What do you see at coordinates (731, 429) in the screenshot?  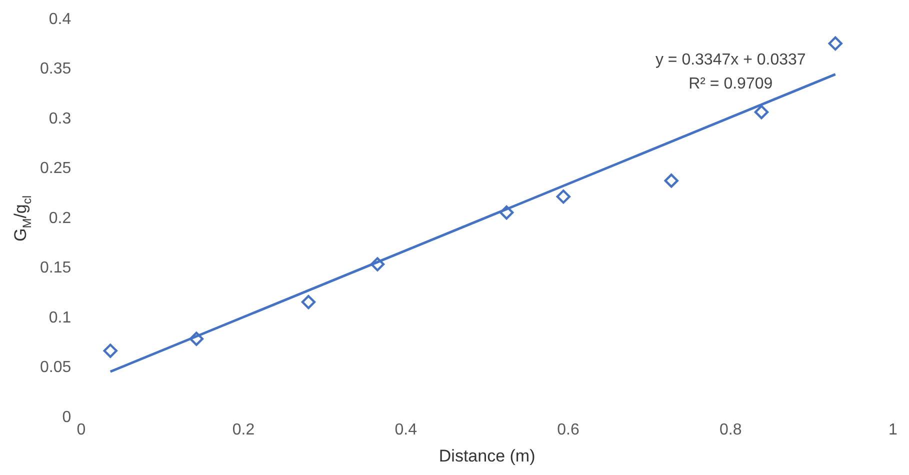 I see `x-tick-label: 0.8` at bounding box center [731, 429].